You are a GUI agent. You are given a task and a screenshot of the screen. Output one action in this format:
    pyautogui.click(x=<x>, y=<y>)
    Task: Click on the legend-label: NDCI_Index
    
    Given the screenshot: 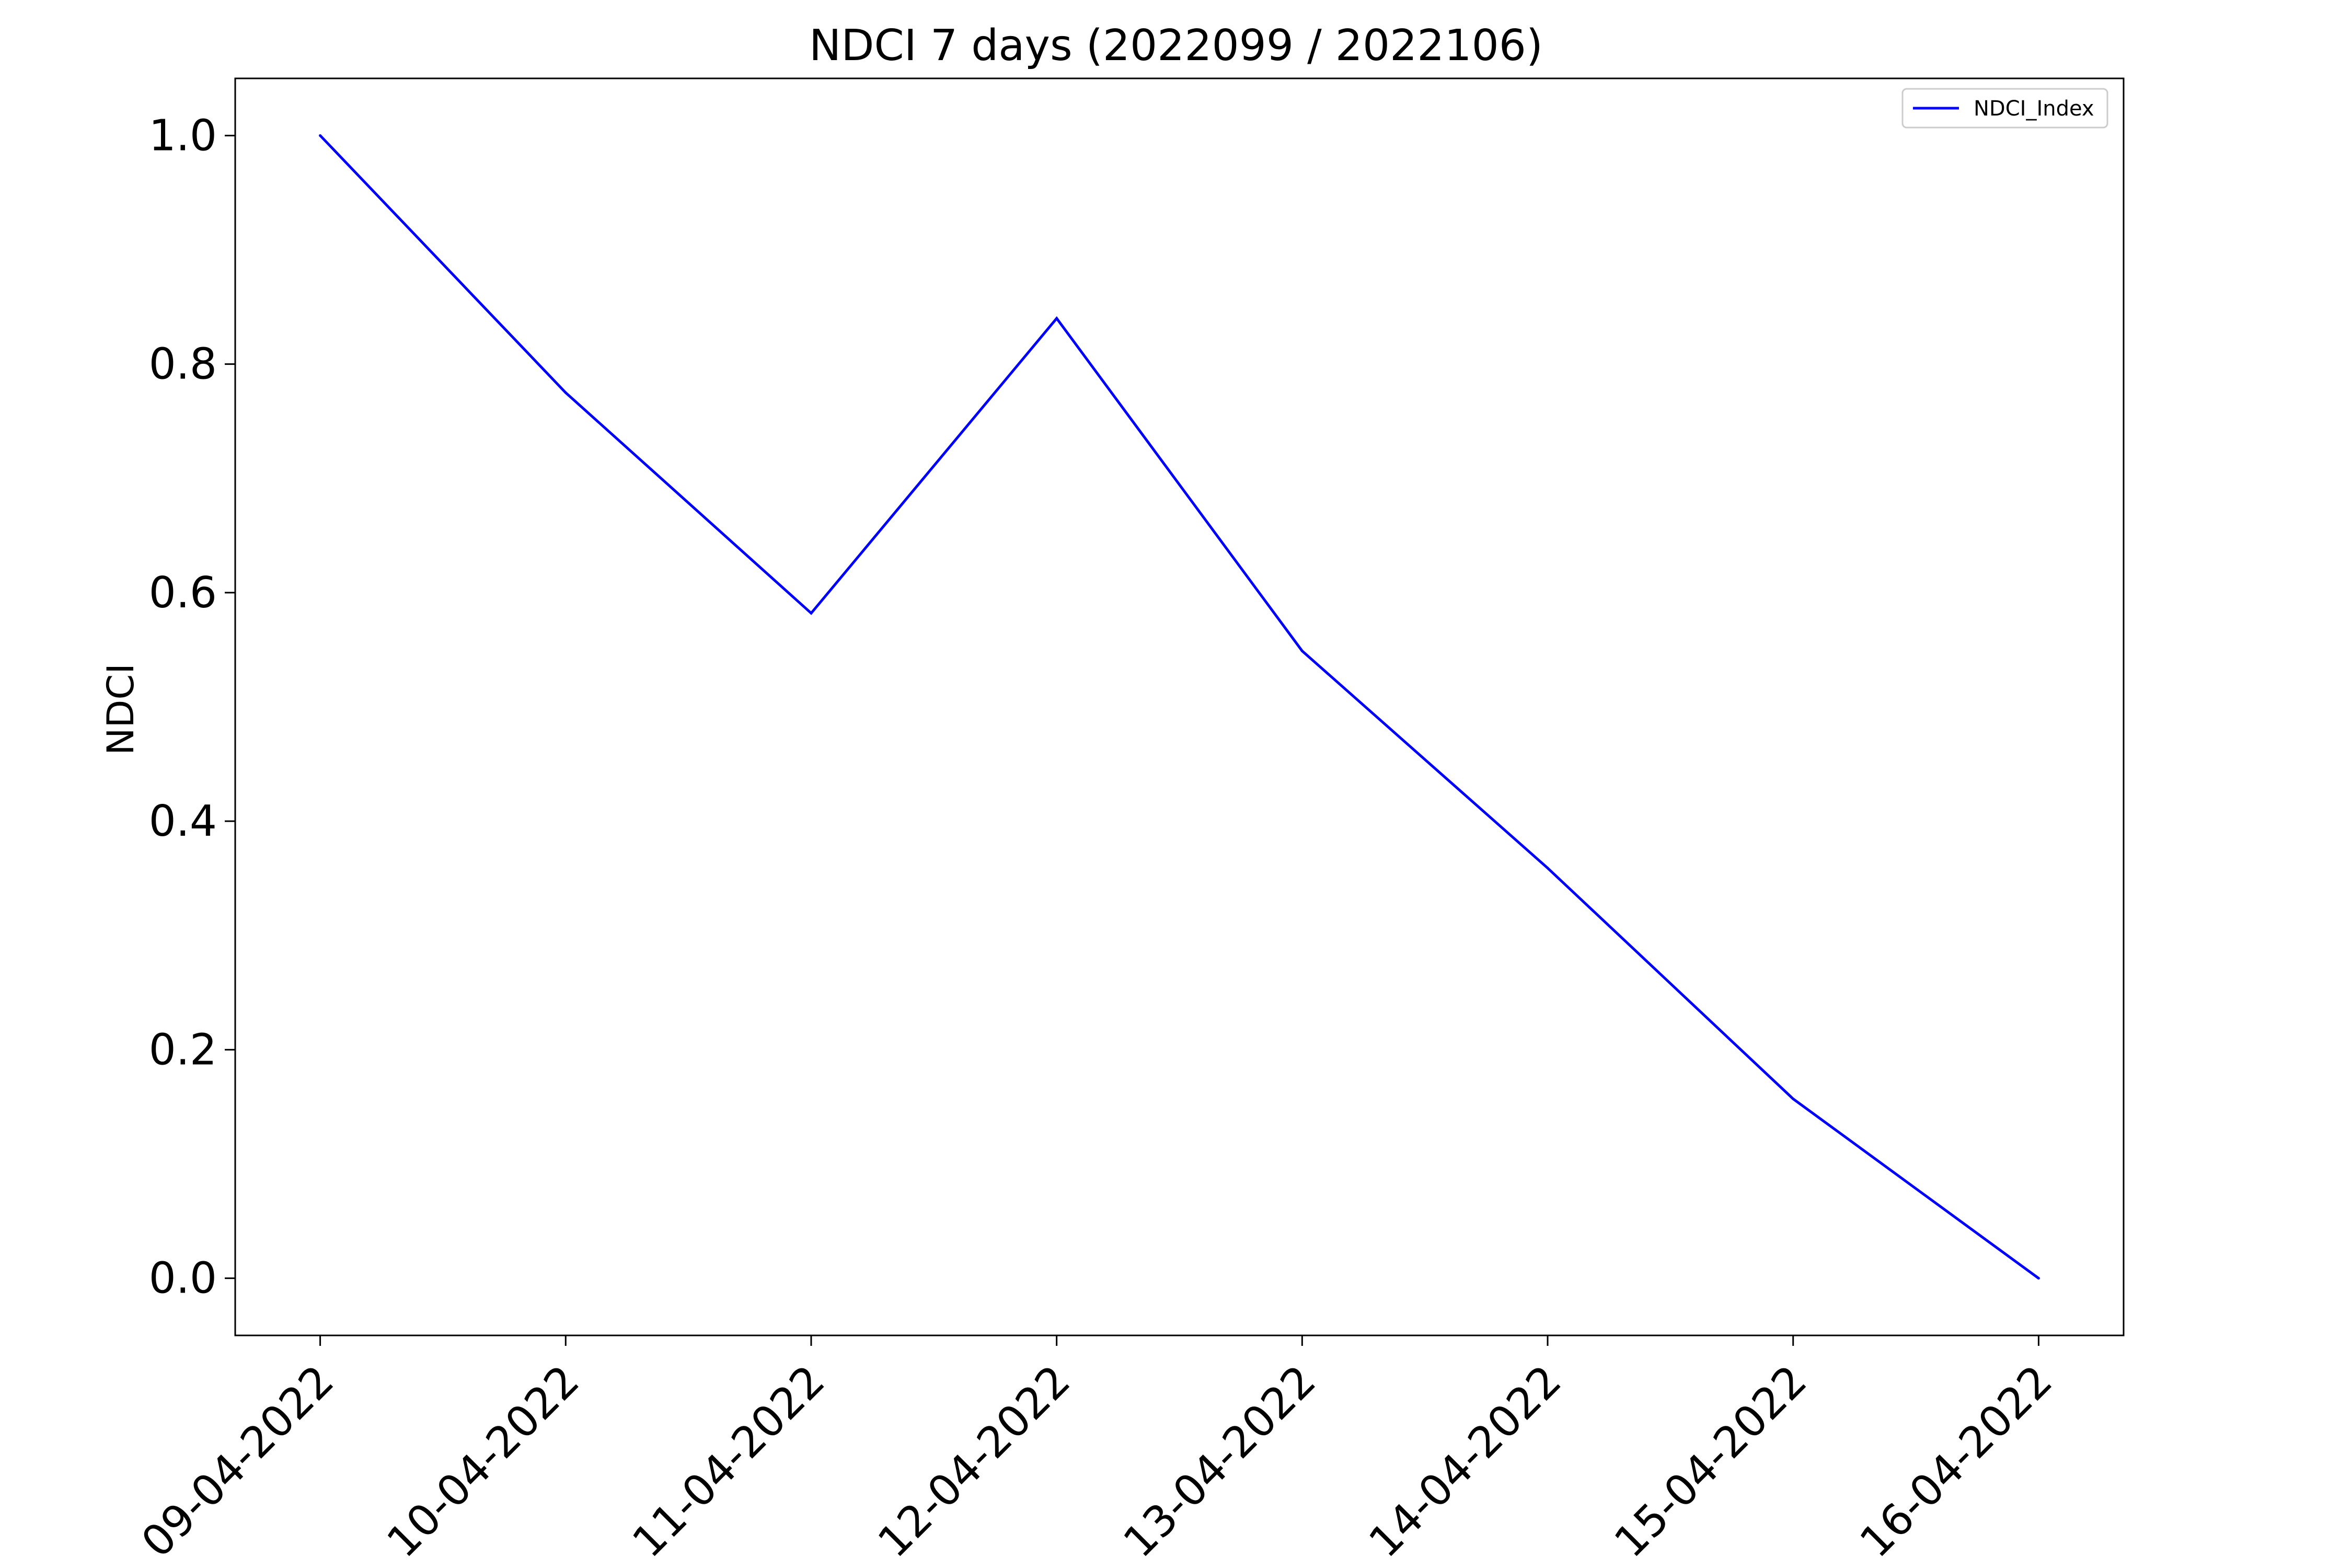 What is the action you would take?
    pyautogui.click(x=2034, y=109)
    